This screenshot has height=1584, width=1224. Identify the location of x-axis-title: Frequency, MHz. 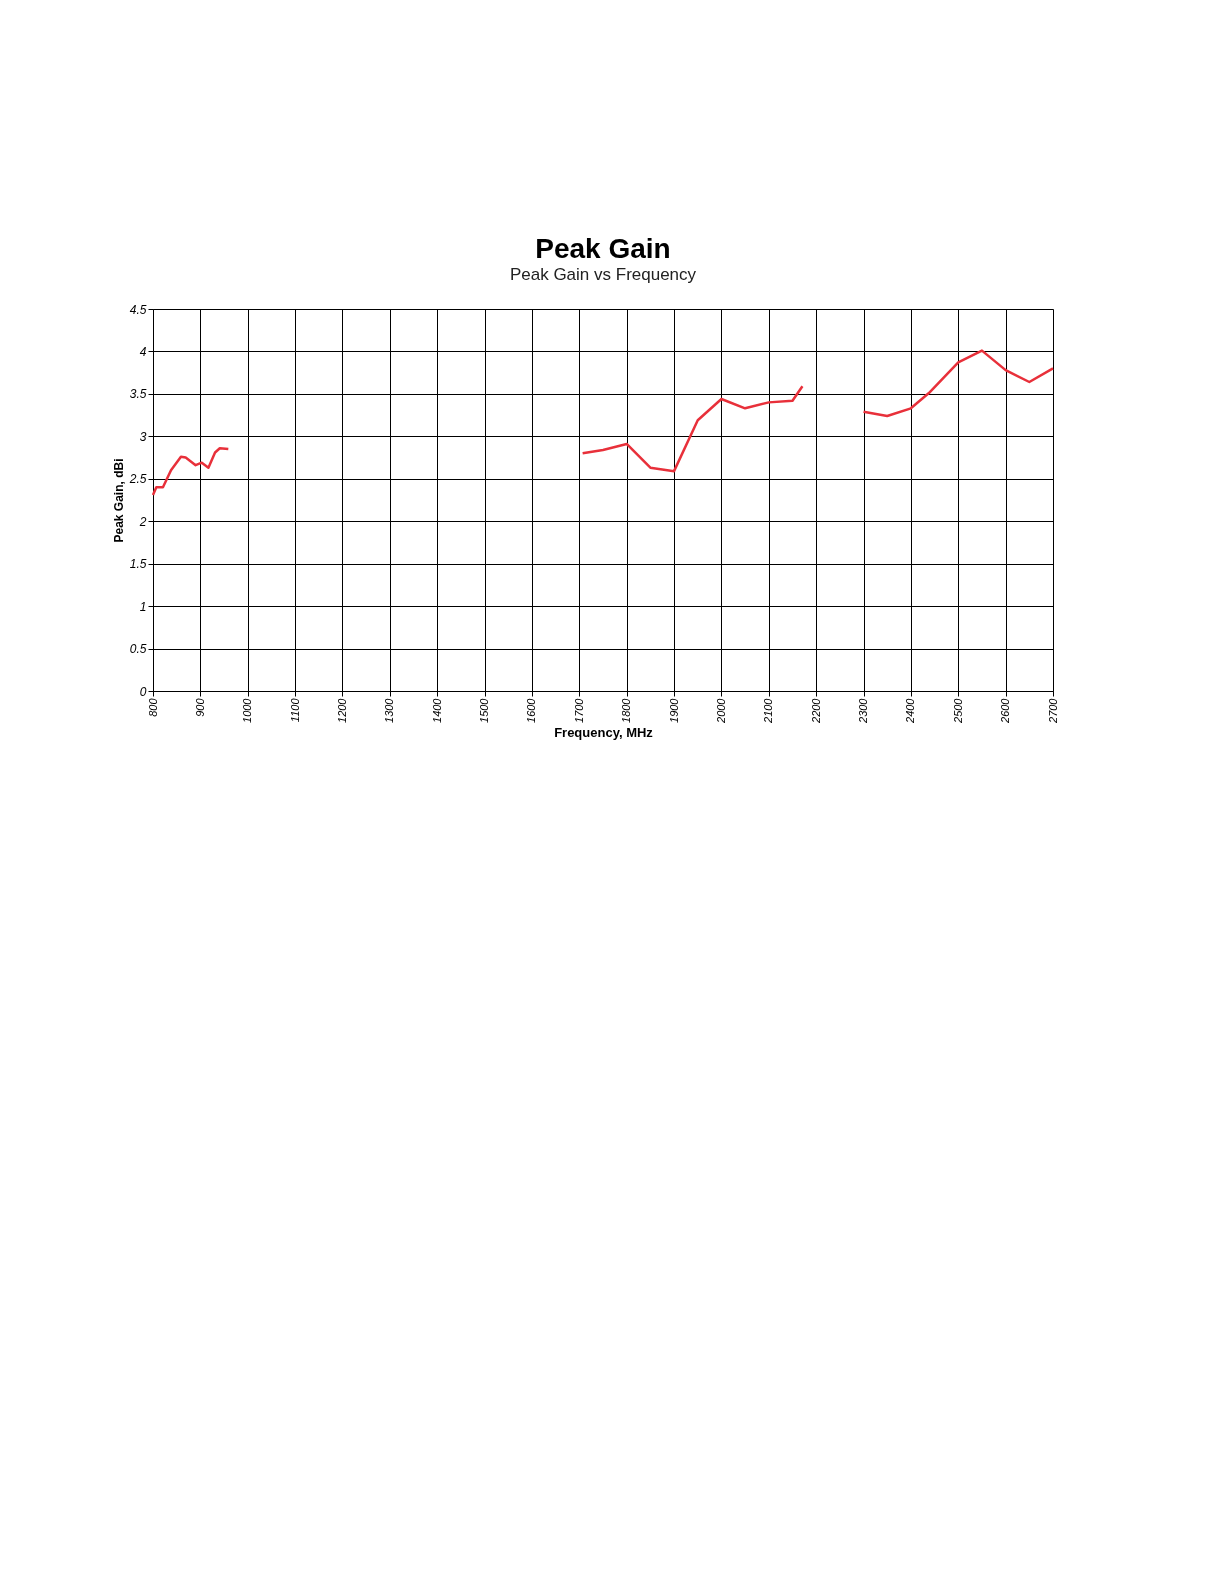
(604, 732).